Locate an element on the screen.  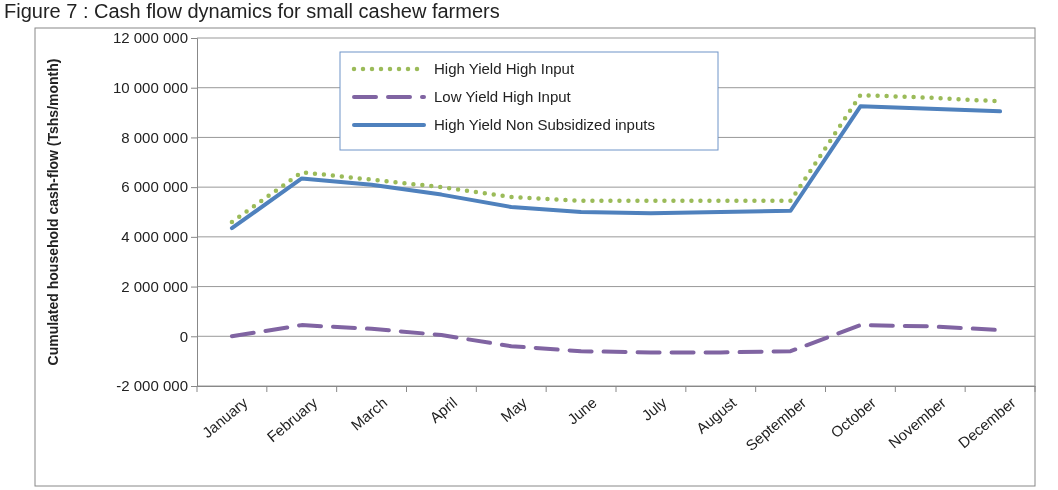
legend-label: Low Yield High Input is located at coordinates (503, 96).